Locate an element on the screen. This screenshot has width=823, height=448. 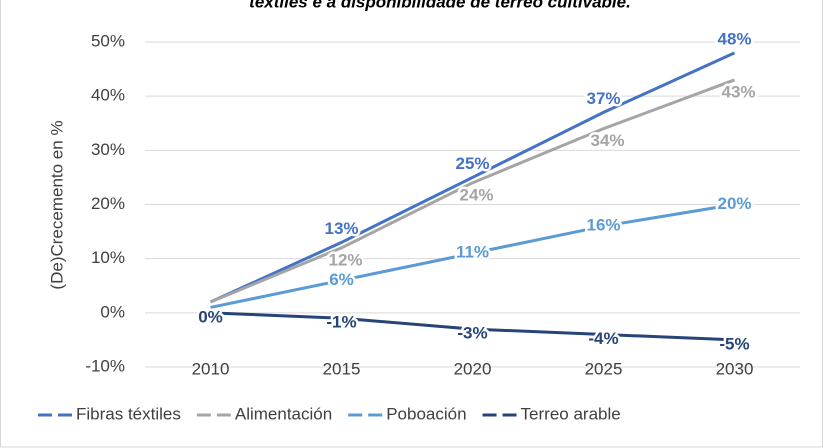
x-tick-label: 2015 is located at coordinates (342, 368).